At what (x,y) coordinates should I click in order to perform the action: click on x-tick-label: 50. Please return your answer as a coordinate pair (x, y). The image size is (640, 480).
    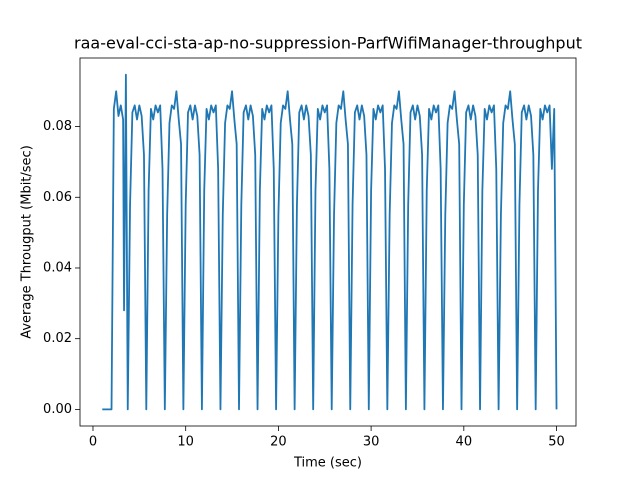
    Looking at the image, I should click on (556, 442).